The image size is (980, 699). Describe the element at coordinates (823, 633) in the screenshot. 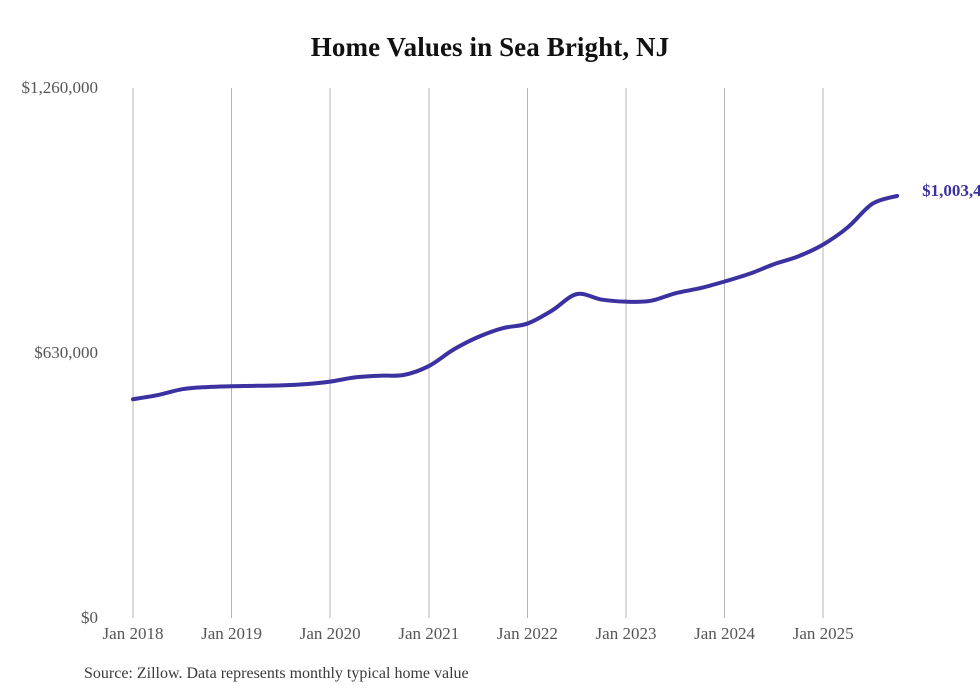

I see `x-tick-label-jan-2025: Jan 2025` at that location.